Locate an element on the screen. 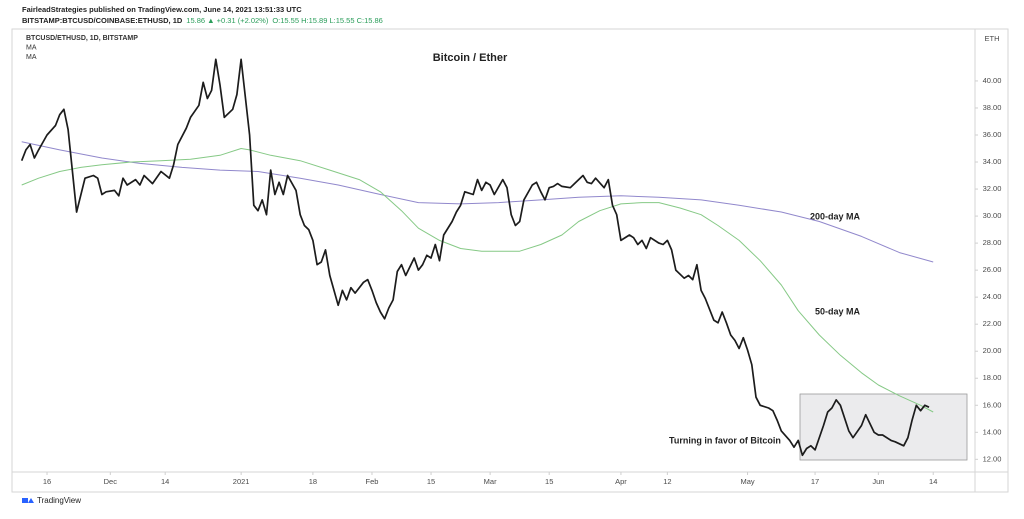 This screenshot has height=519, width=1024. footer-logo is located at coordinates (28, 500).